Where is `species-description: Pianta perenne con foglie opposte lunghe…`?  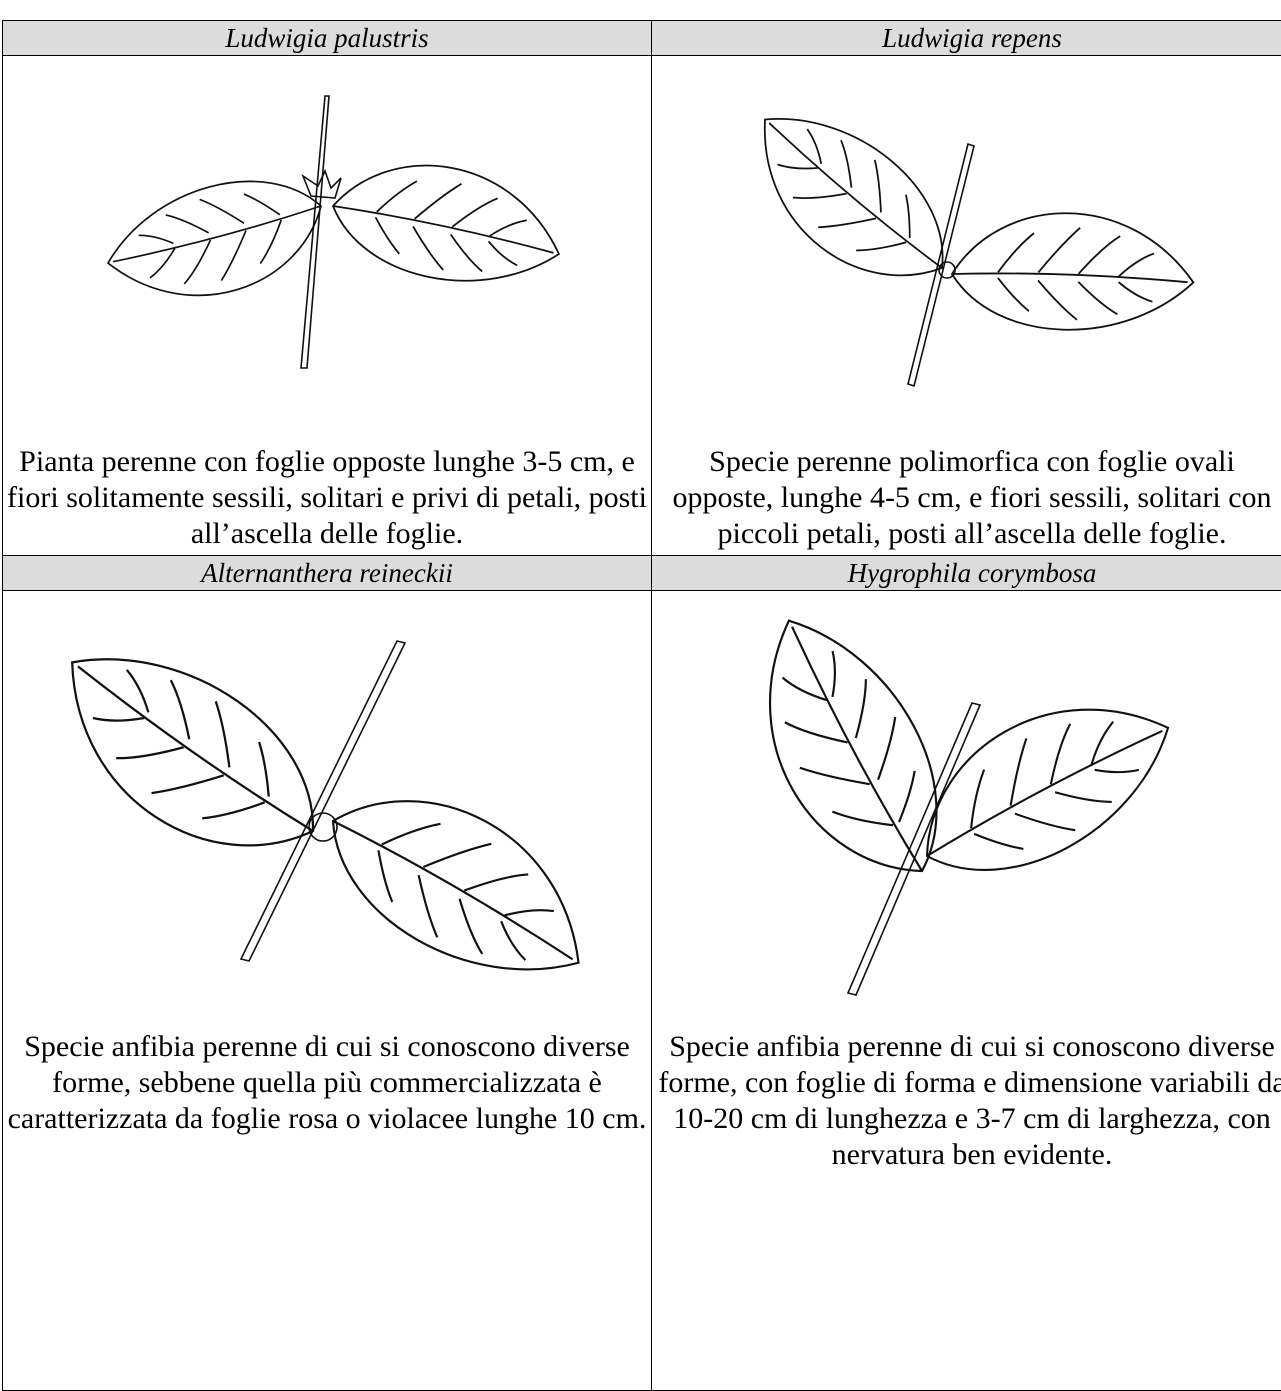
species-description: Pianta perenne con foglie opposte lunghe… is located at coordinates (327, 497).